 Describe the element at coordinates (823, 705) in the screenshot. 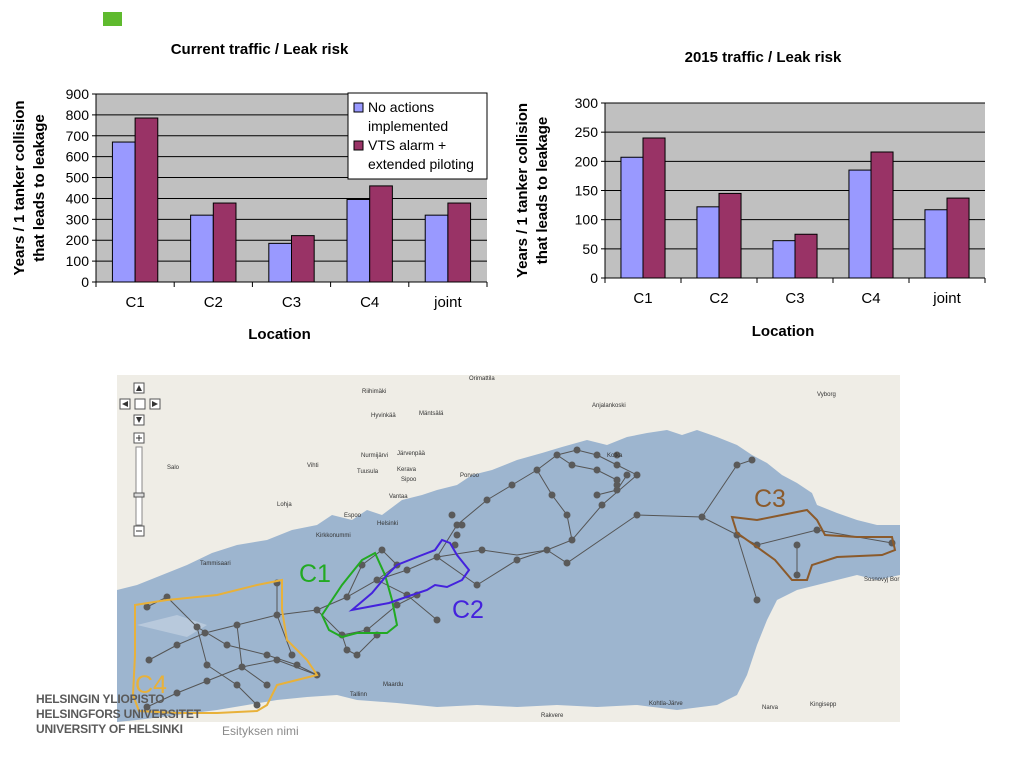

I see `place-label: Kingisepp` at that location.